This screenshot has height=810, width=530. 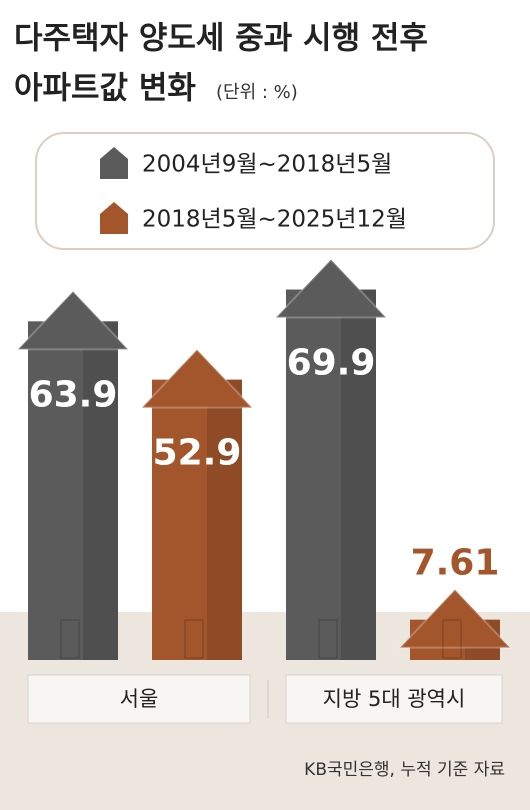 What do you see at coordinates (197, 453) in the screenshot?
I see `value-label: 52.9` at bounding box center [197, 453].